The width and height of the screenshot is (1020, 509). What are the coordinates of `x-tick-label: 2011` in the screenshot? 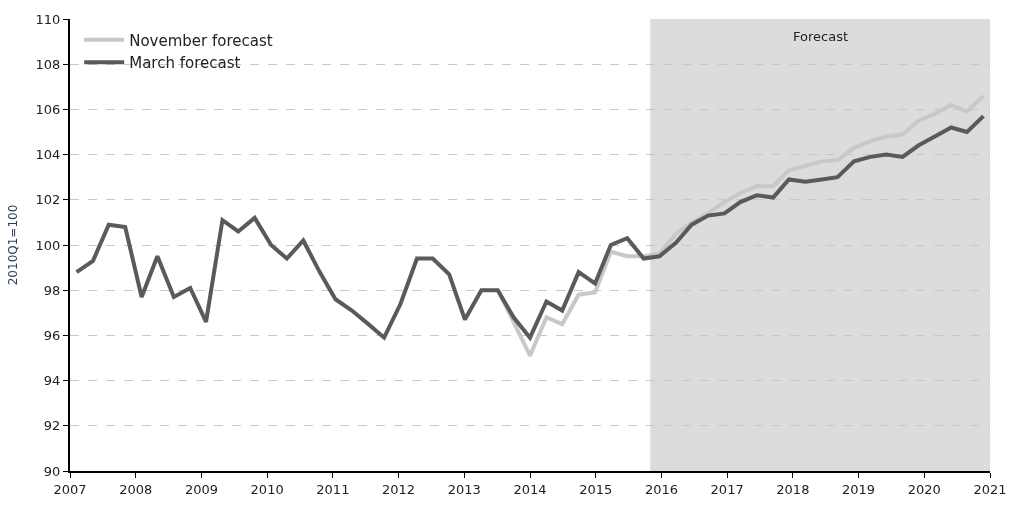 It's located at (333, 489).